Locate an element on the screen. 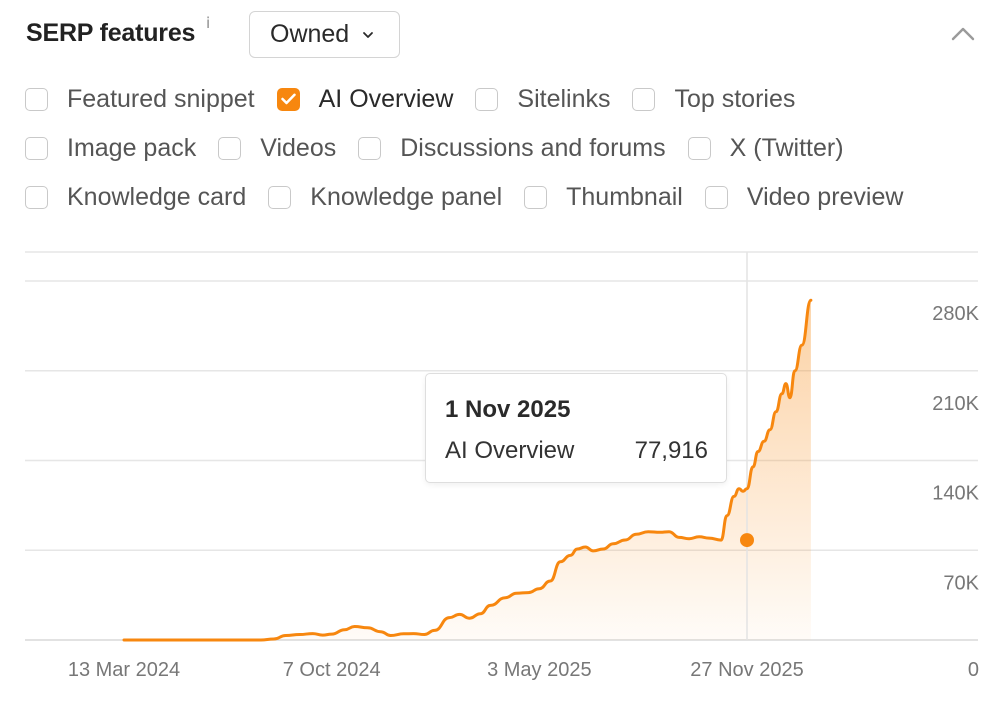 The height and width of the screenshot is (707, 1002). filter-knowledge-panel: Knowledge panel is located at coordinates (385, 197).